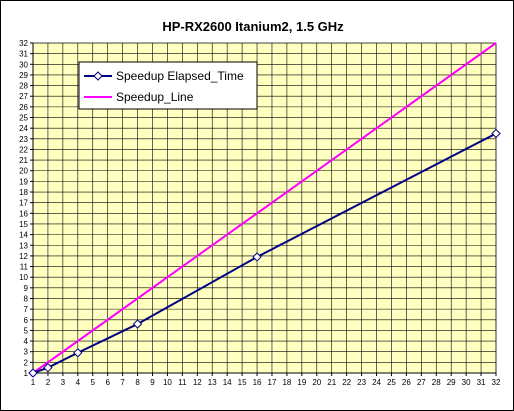 Image resolution: width=514 pixels, height=411 pixels. Describe the element at coordinates (197, 382) in the screenshot. I see `x-tick-label: 12` at that location.